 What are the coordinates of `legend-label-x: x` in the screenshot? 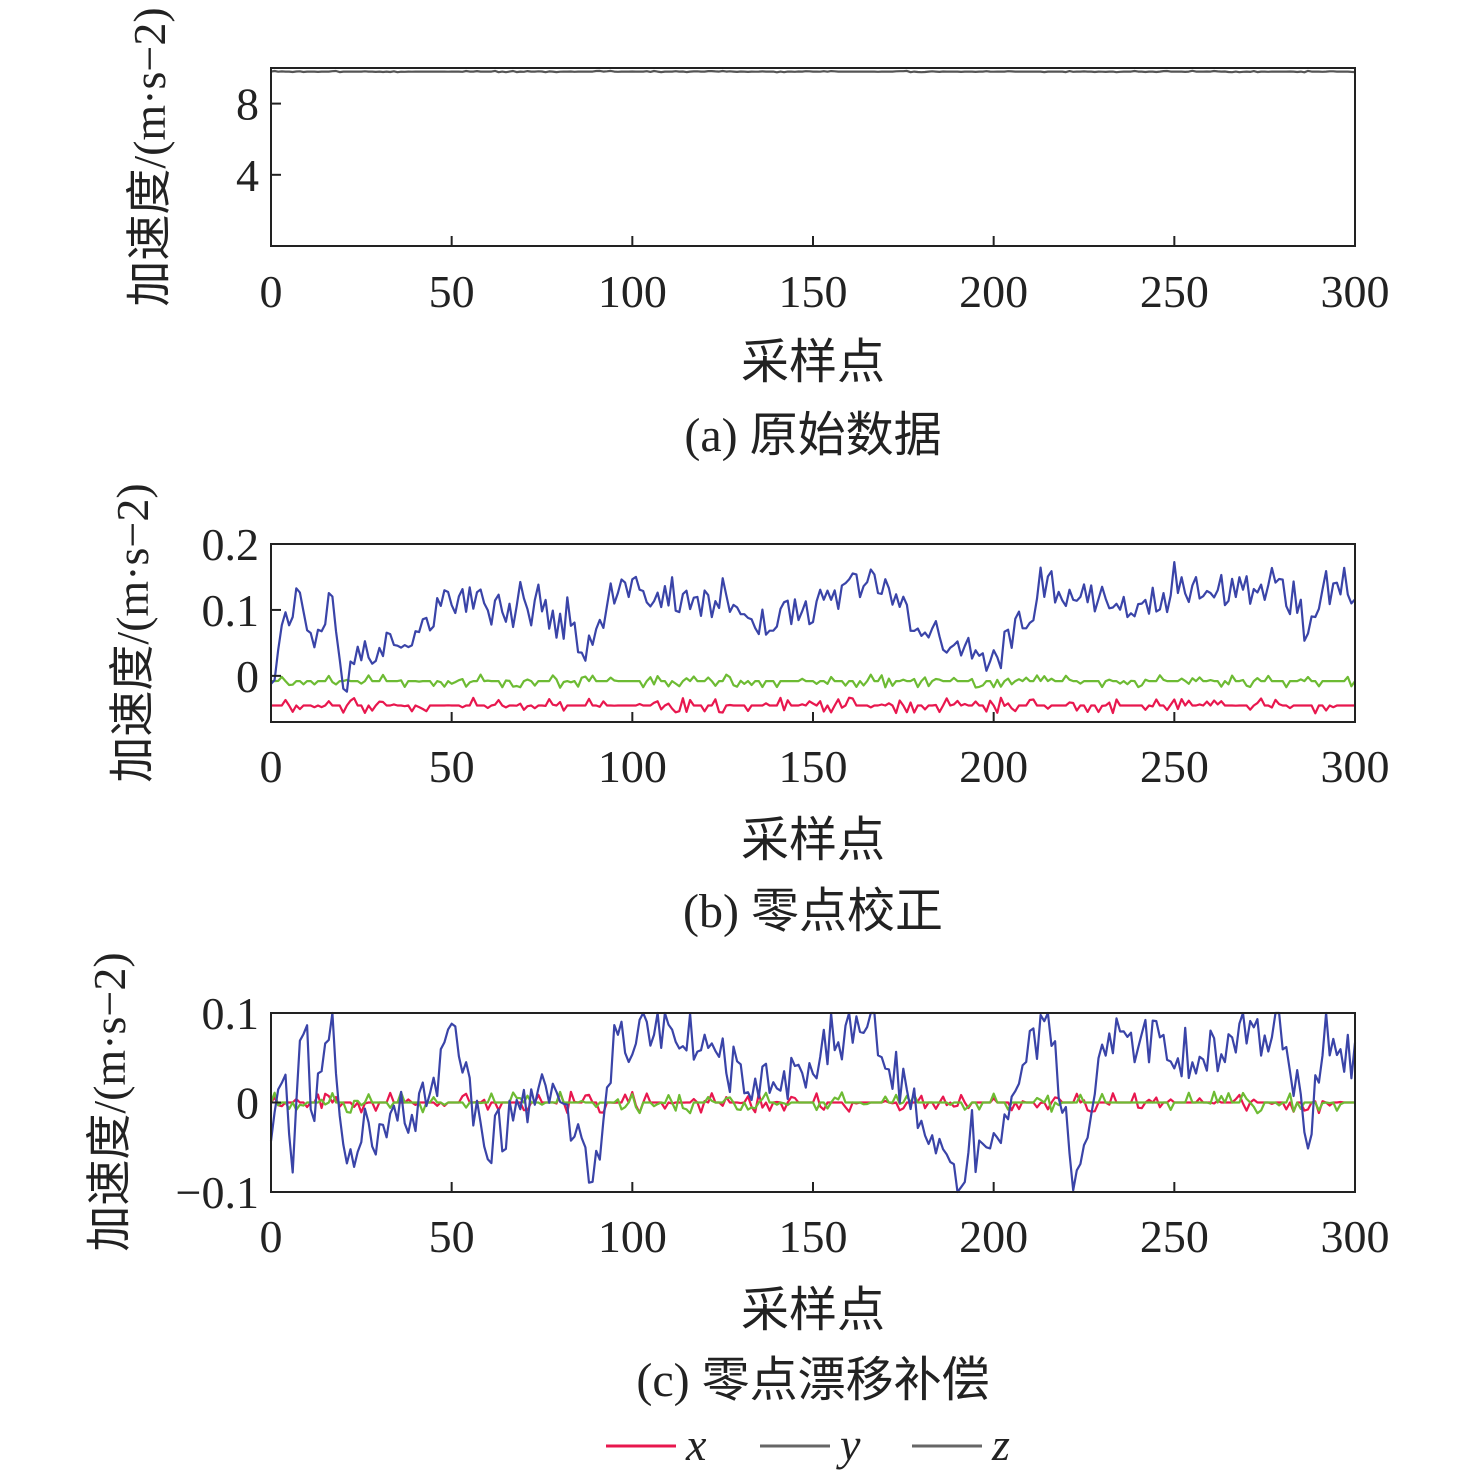 It's located at (696, 1444).